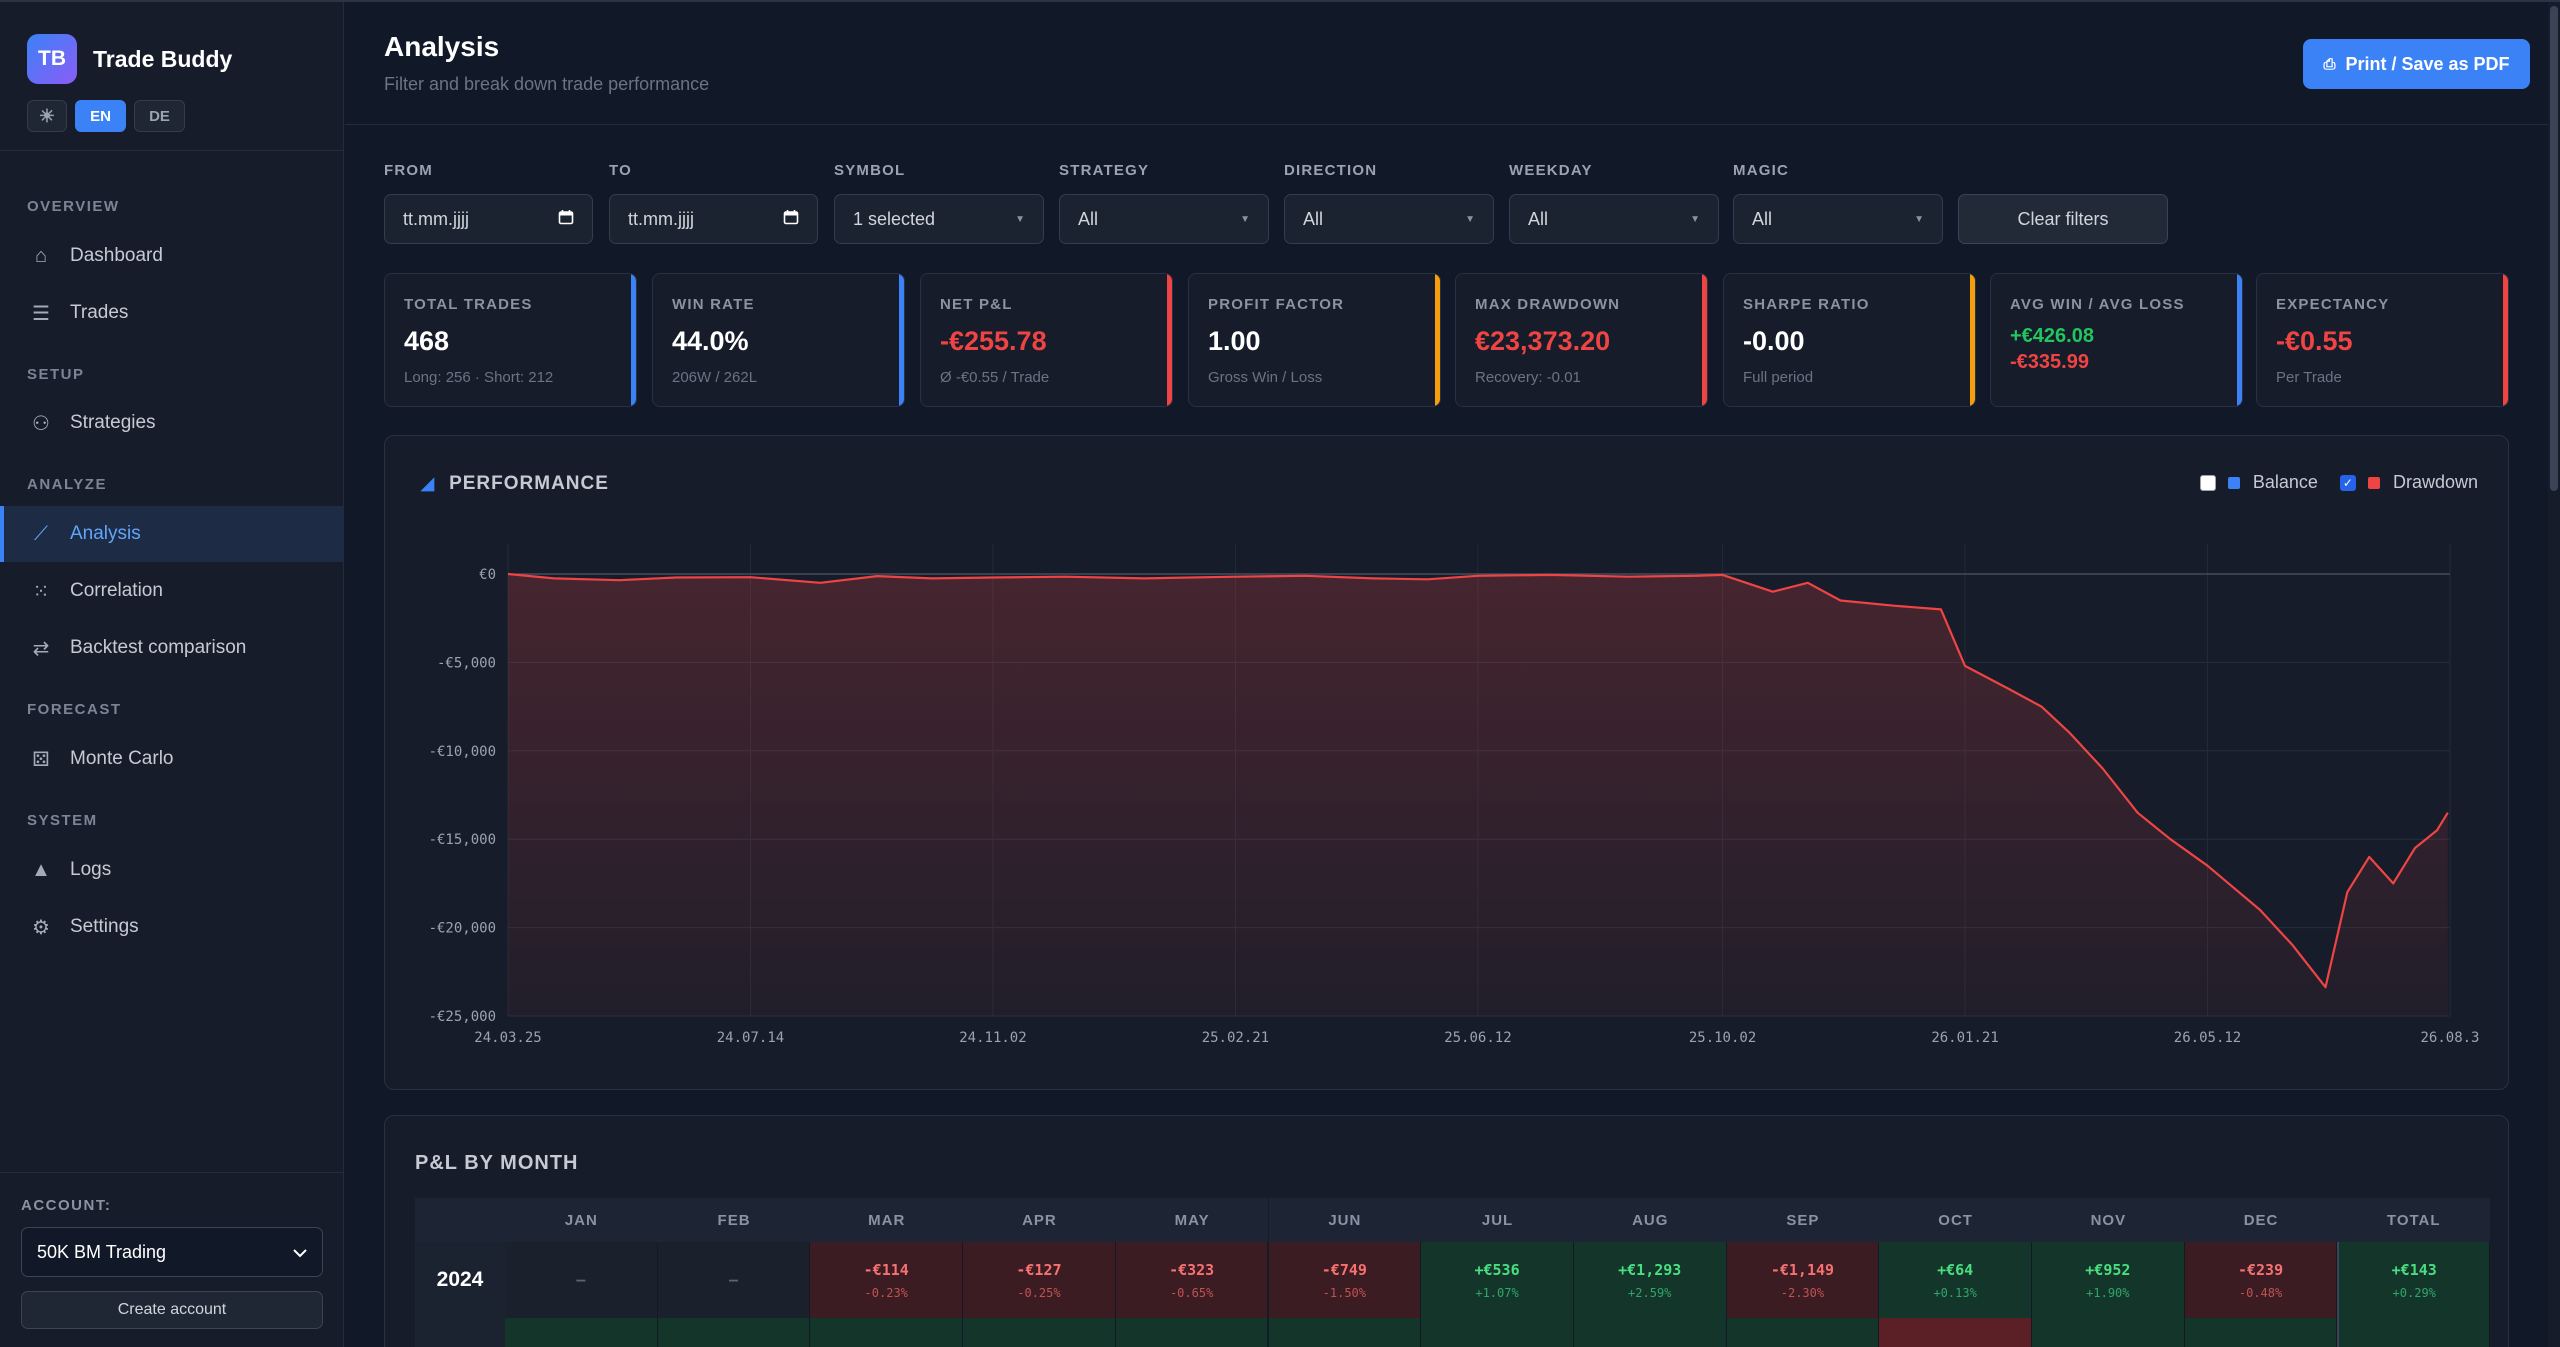 The width and height of the screenshot is (2560, 1347). Describe the element at coordinates (1955, 1269) in the screenshot. I see `cell-amount: +€64` at that location.